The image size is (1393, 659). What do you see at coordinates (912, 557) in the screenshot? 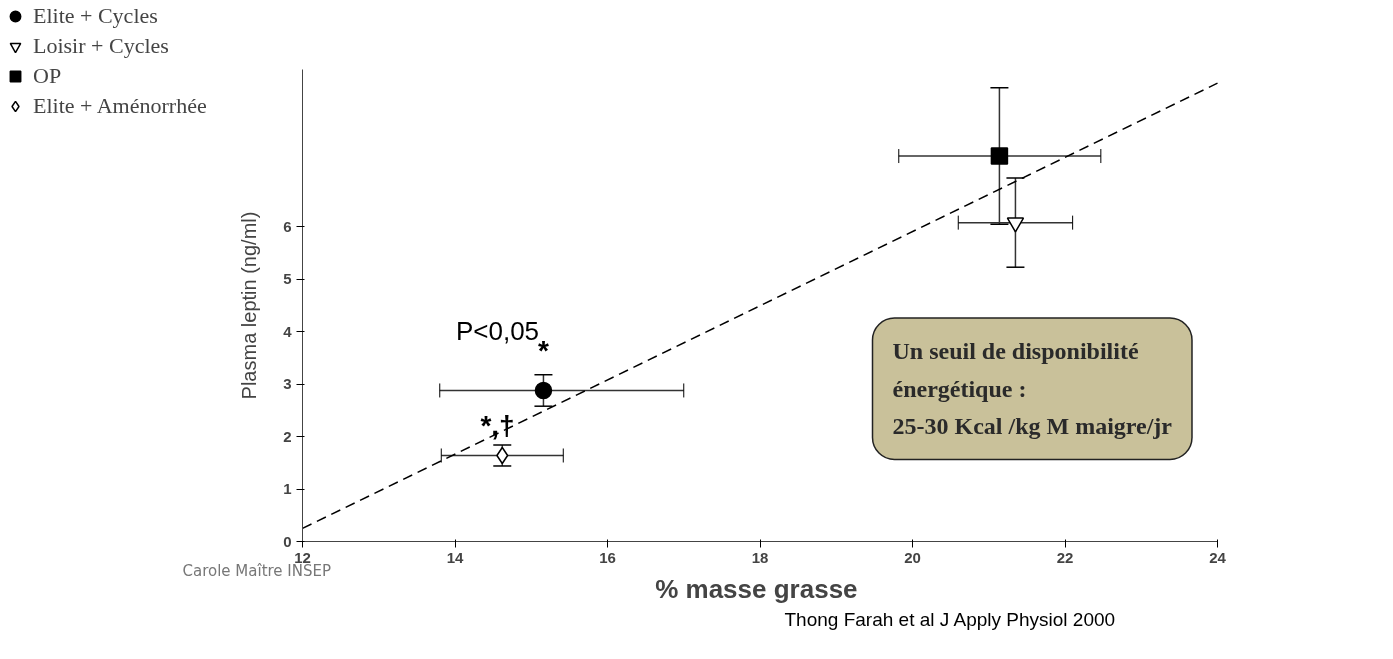
I see `x-tick-label: 20` at bounding box center [912, 557].